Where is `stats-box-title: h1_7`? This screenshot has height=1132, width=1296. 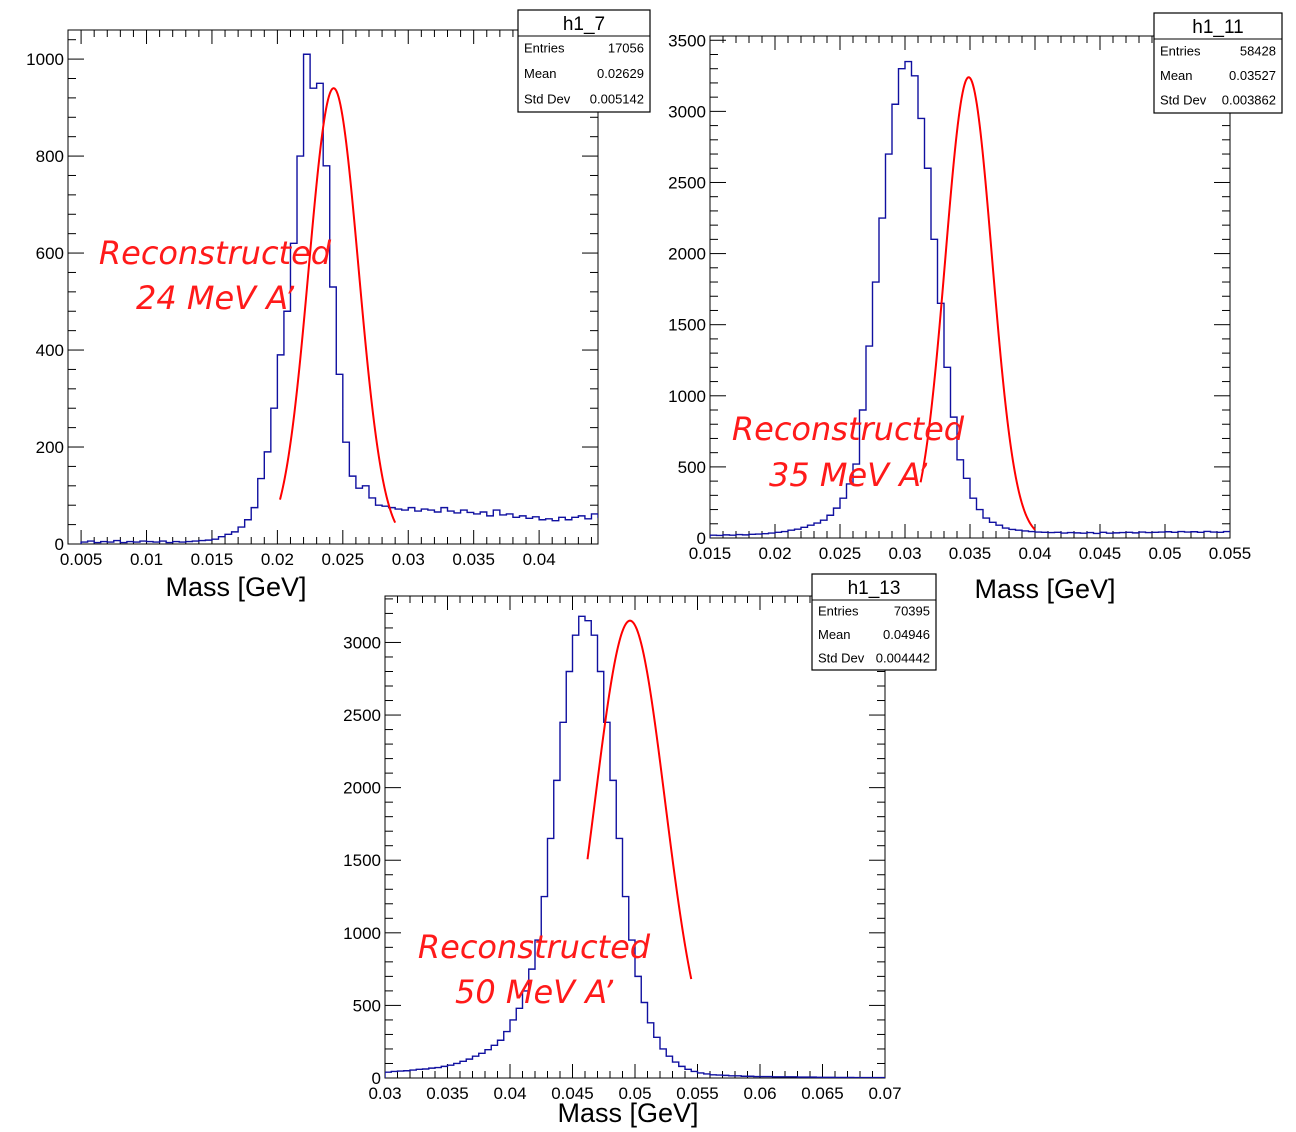 stats-box-title: h1_7 is located at coordinates (584, 24).